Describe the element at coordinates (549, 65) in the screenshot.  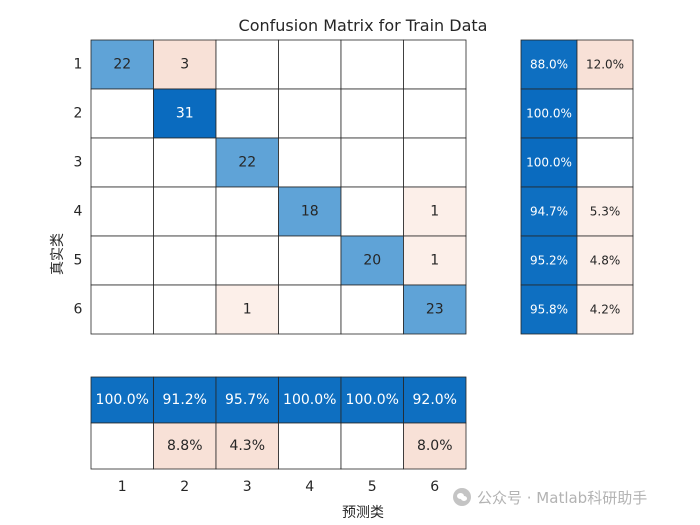
I see `row-summary-correct-value: 88.0%` at that location.